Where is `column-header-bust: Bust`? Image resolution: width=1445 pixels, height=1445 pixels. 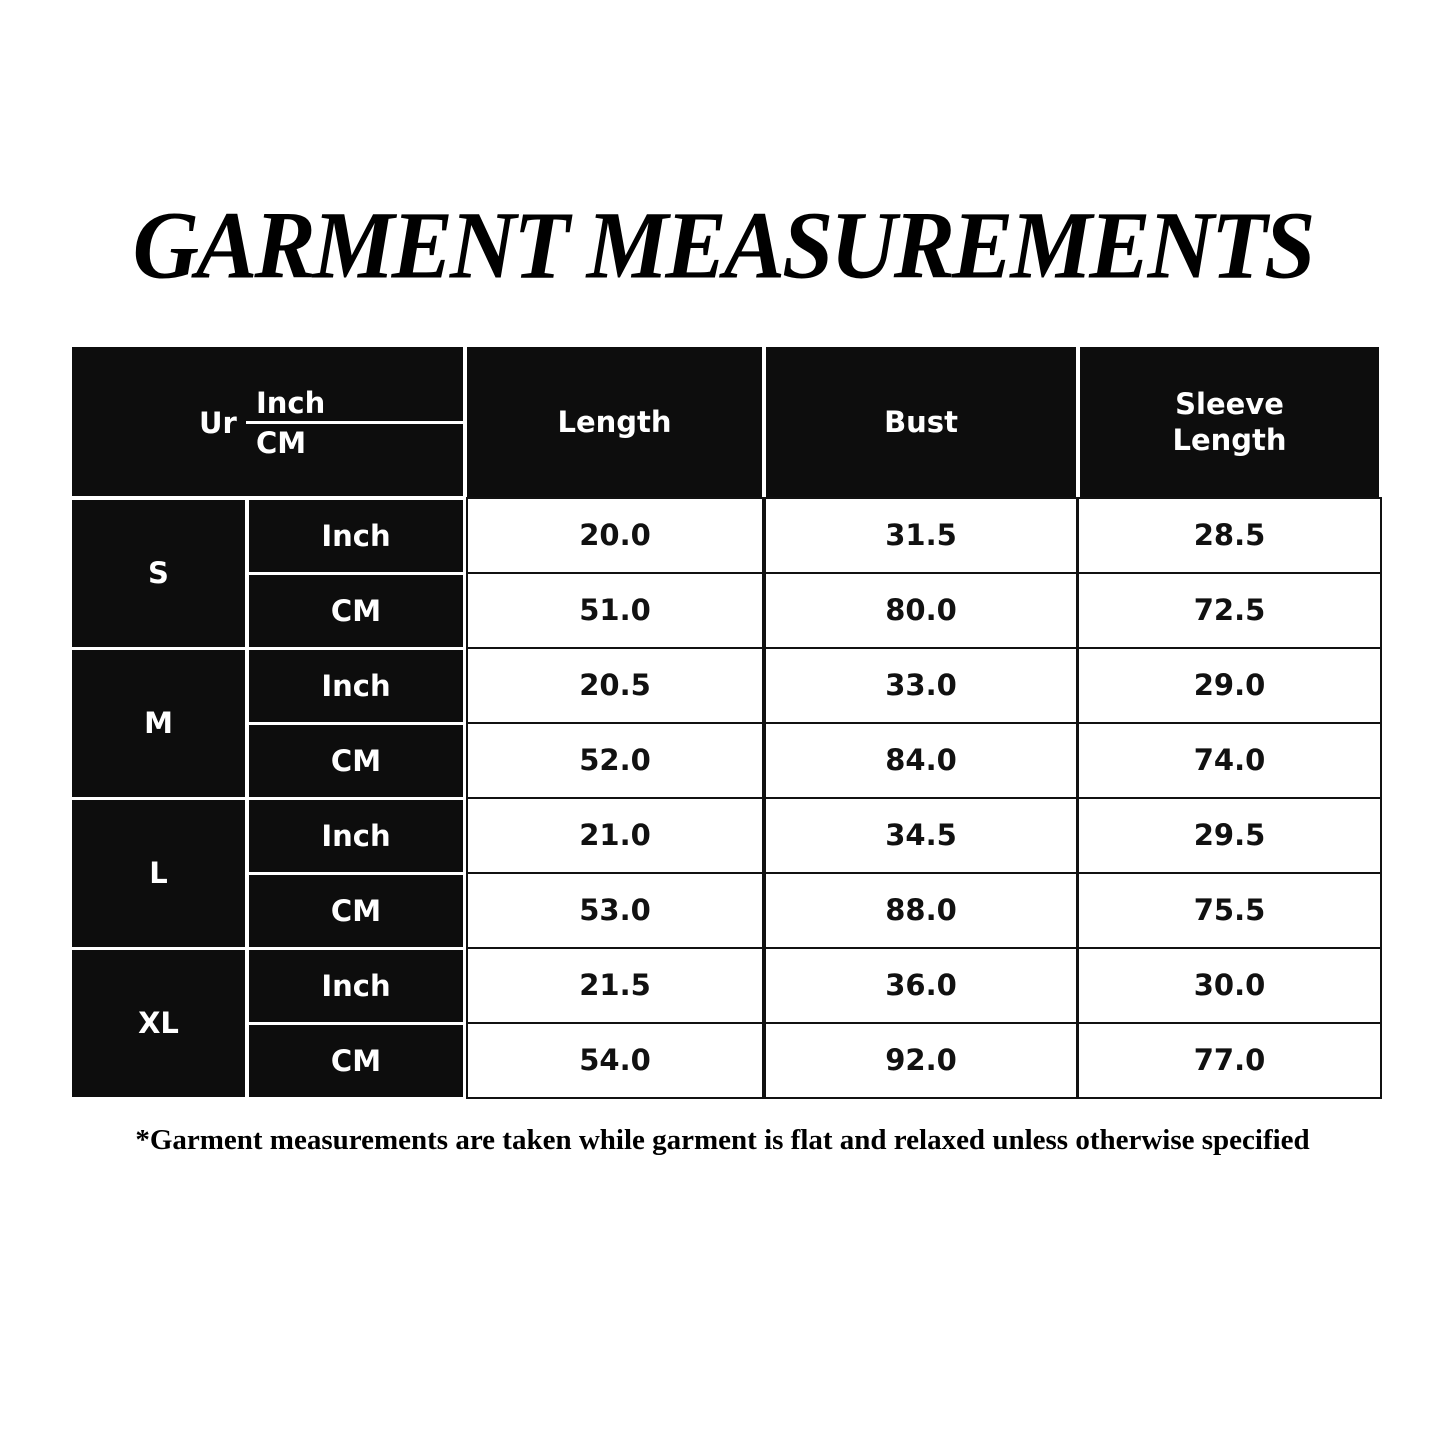 column-header-bust: Bust is located at coordinates (921, 422).